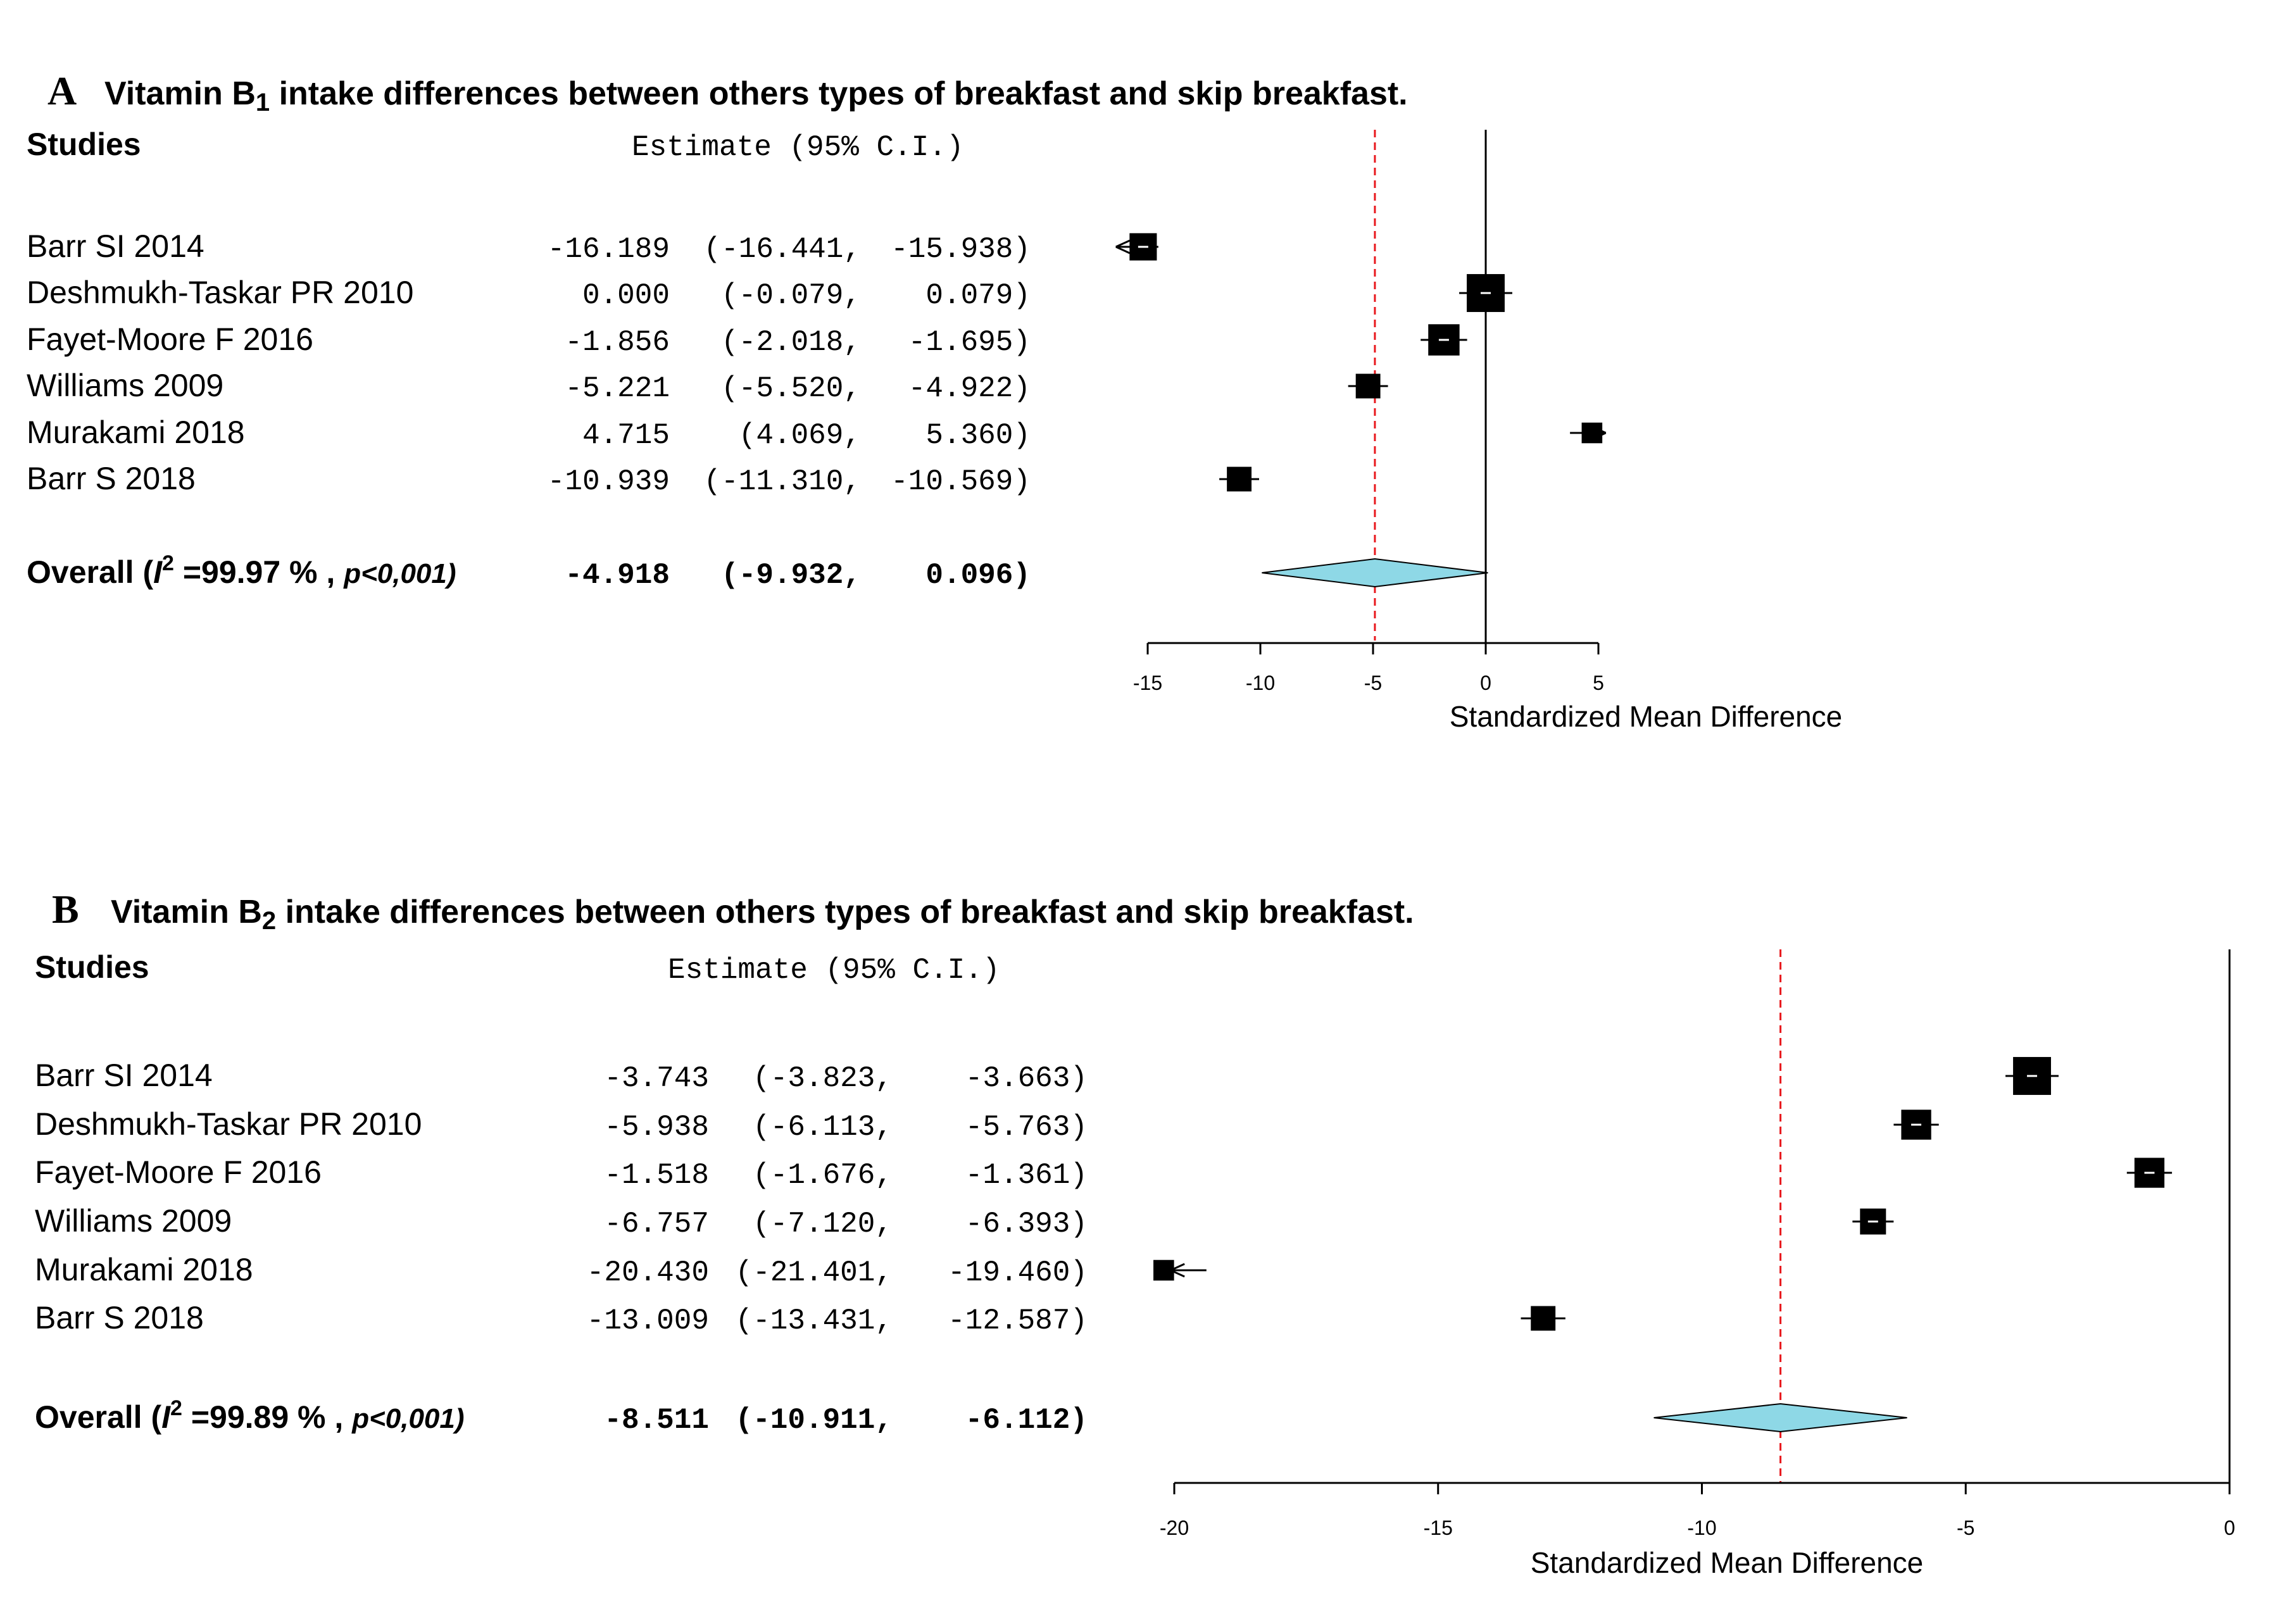  I want to click on study-estimate: -1.518, so click(656, 1175).